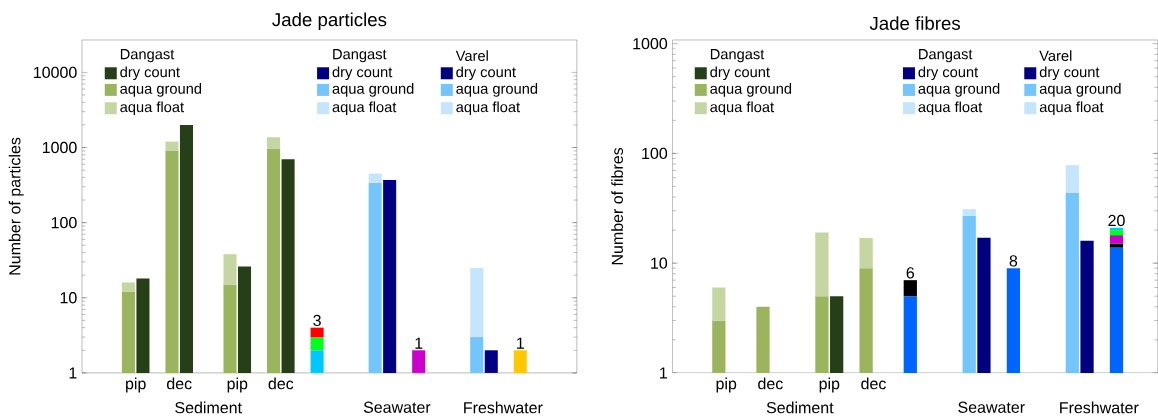  I want to click on total-label: 20, so click(1116, 220).